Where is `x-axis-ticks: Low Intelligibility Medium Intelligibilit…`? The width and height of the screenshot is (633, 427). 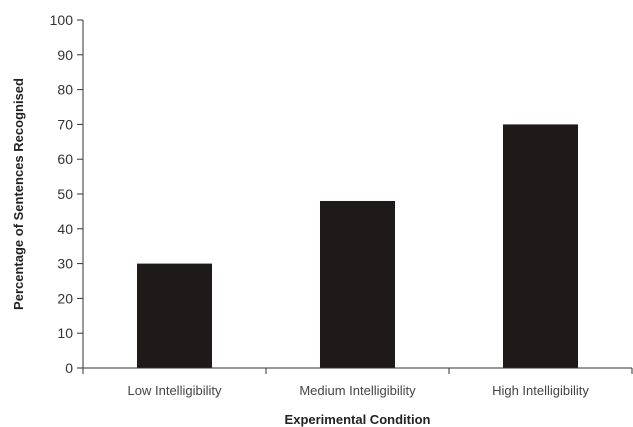 x-axis-ticks: Low Intelligibility Medium Intelligibilit… is located at coordinates (357, 383).